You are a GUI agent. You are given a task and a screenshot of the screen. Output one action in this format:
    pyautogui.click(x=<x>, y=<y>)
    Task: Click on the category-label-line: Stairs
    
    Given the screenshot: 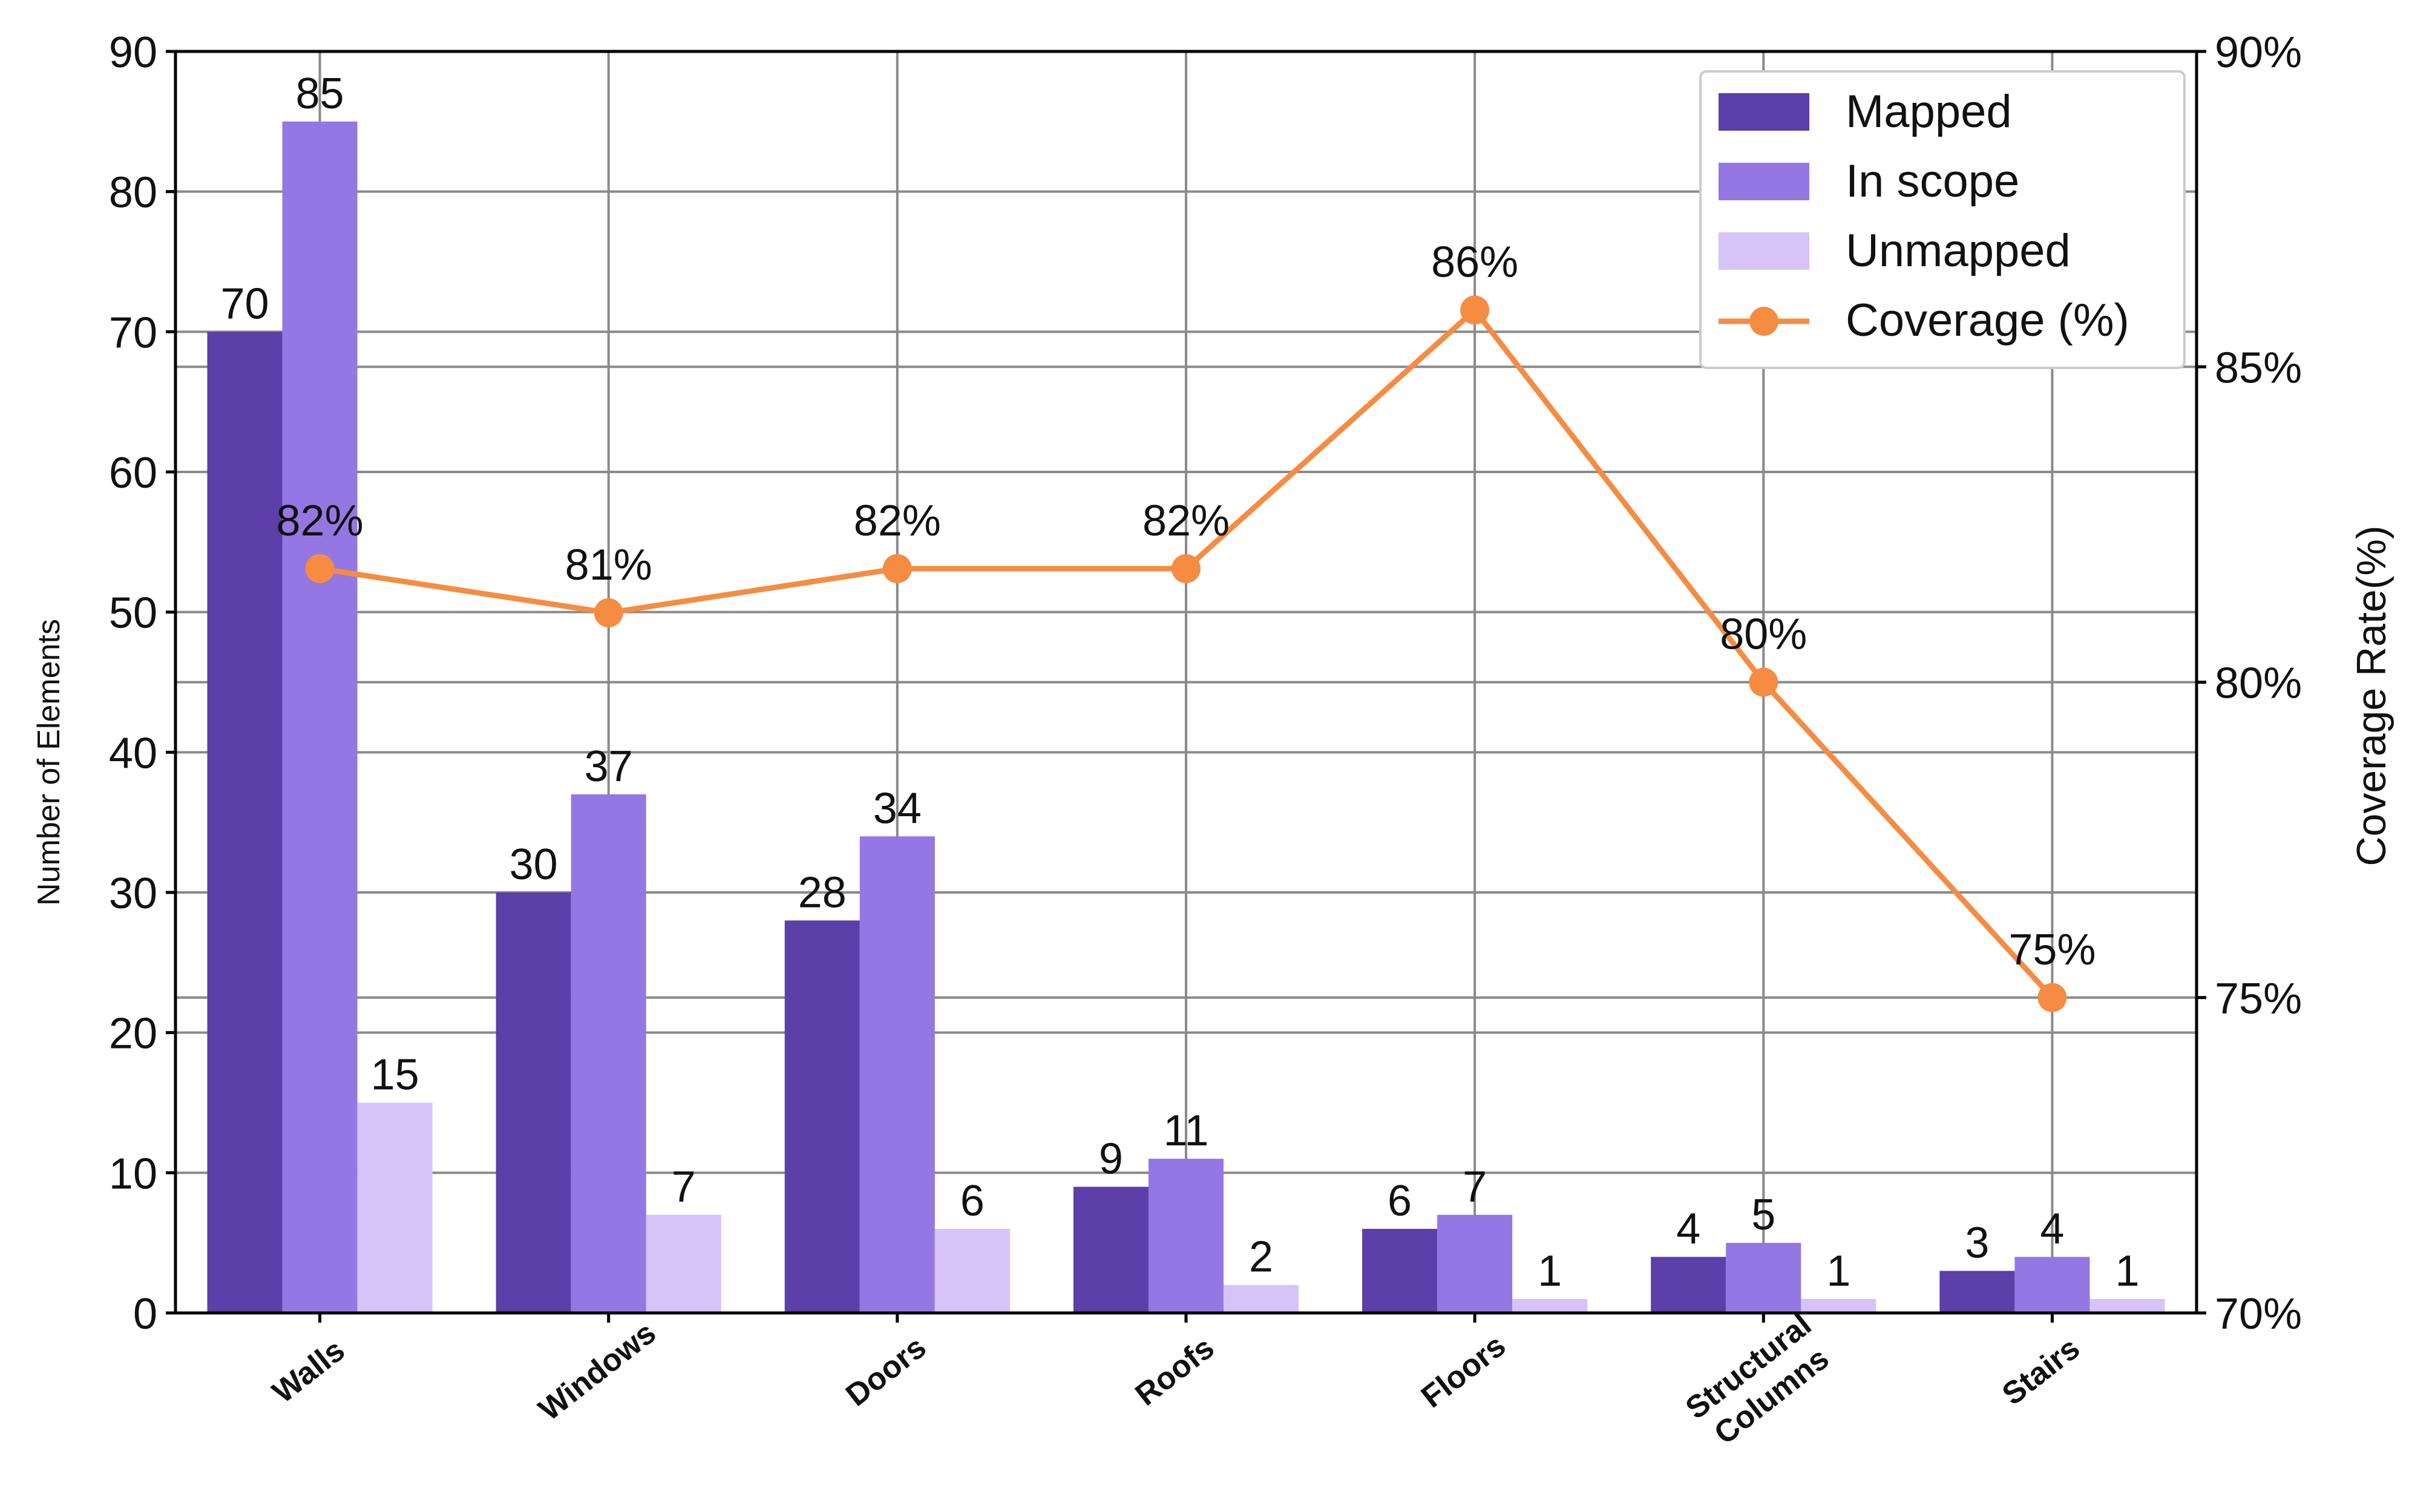 What is the action you would take?
    pyautogui.click(x=2041, y=1371)
    